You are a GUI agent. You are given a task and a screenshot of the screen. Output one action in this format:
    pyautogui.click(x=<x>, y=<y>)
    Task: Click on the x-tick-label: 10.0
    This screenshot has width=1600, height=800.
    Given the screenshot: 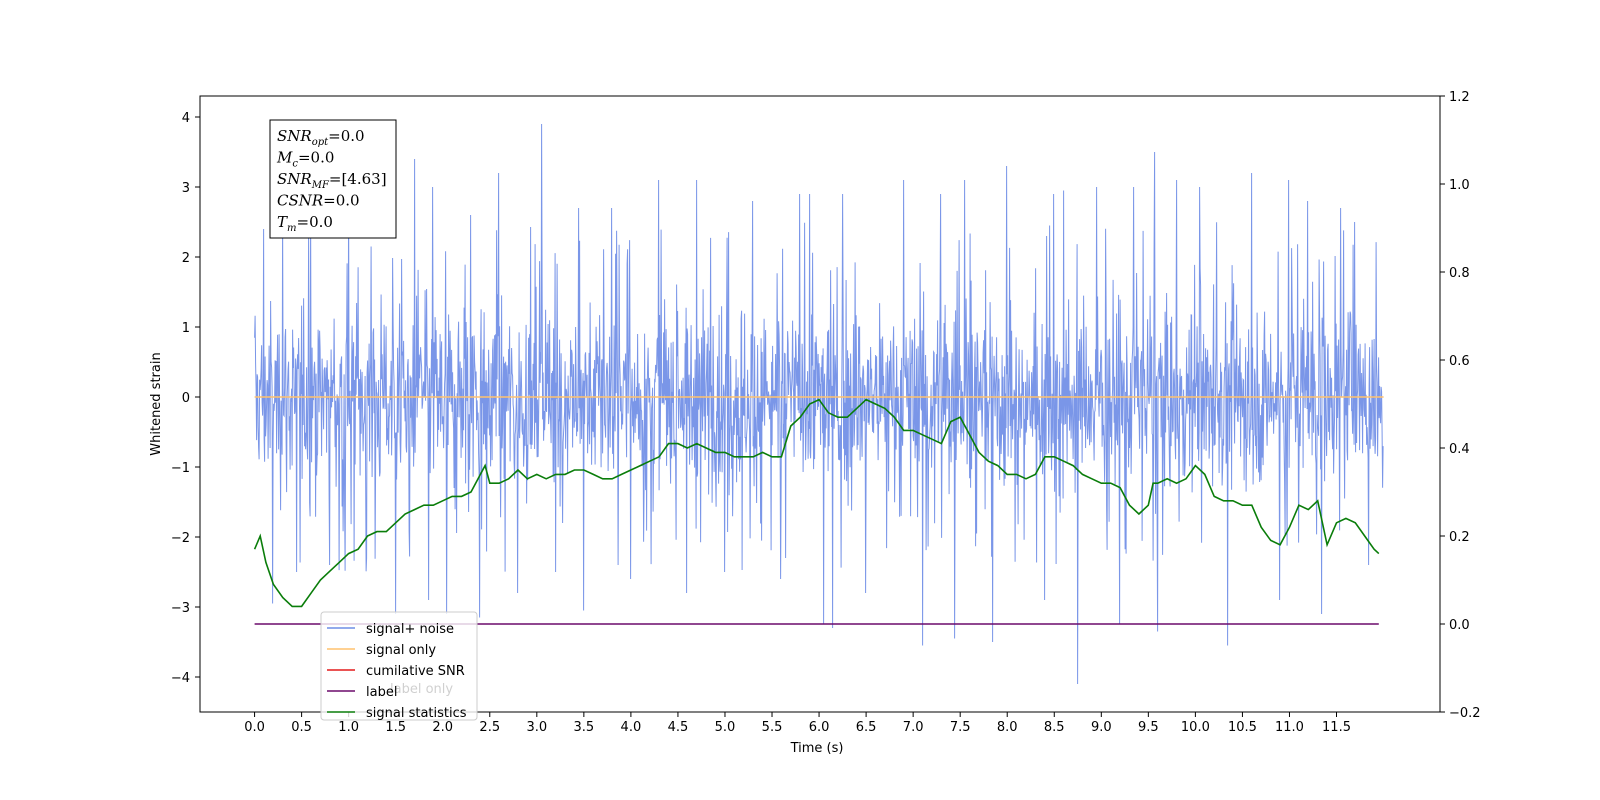 What is the action you would take?
    pyautogui.click(x=1195, y=727)
    